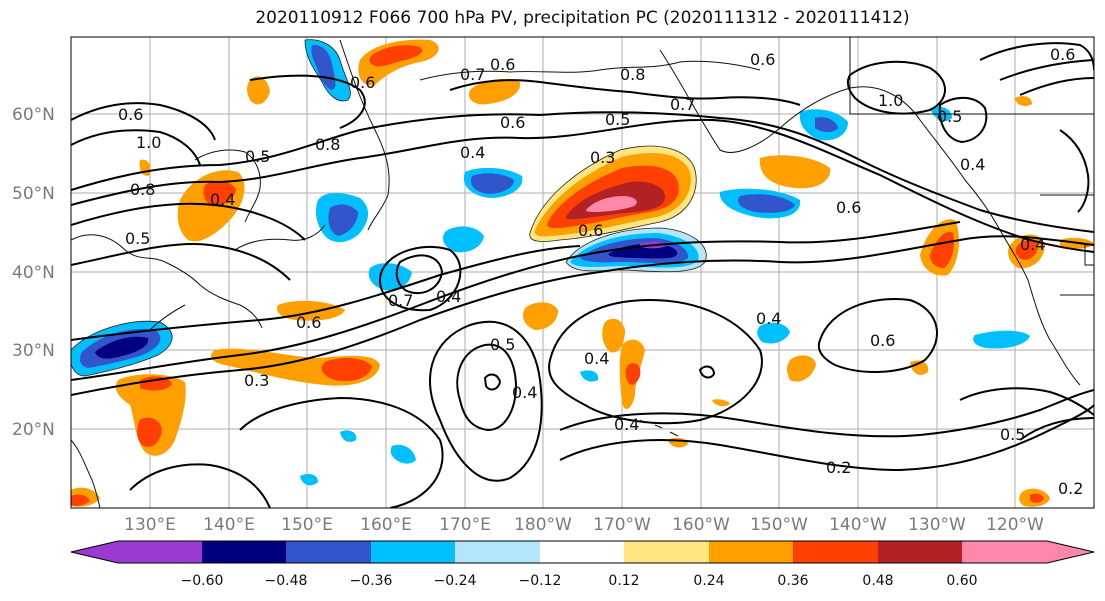  What do you see at coordinates (858, 525) in the screenshot?
I see `lon-label: 140°W` at bounding box center [858, 525].